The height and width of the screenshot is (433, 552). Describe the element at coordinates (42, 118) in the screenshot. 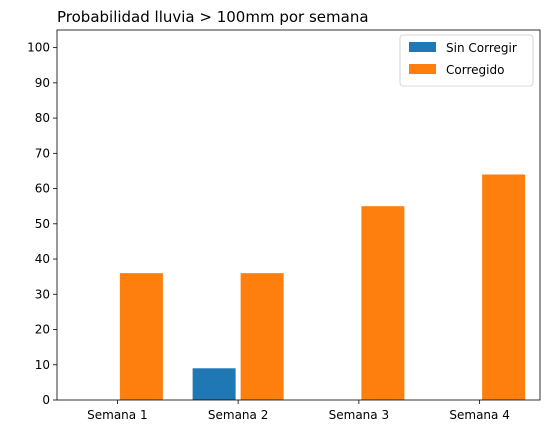

I see `y-tick-label: 80` at that location.